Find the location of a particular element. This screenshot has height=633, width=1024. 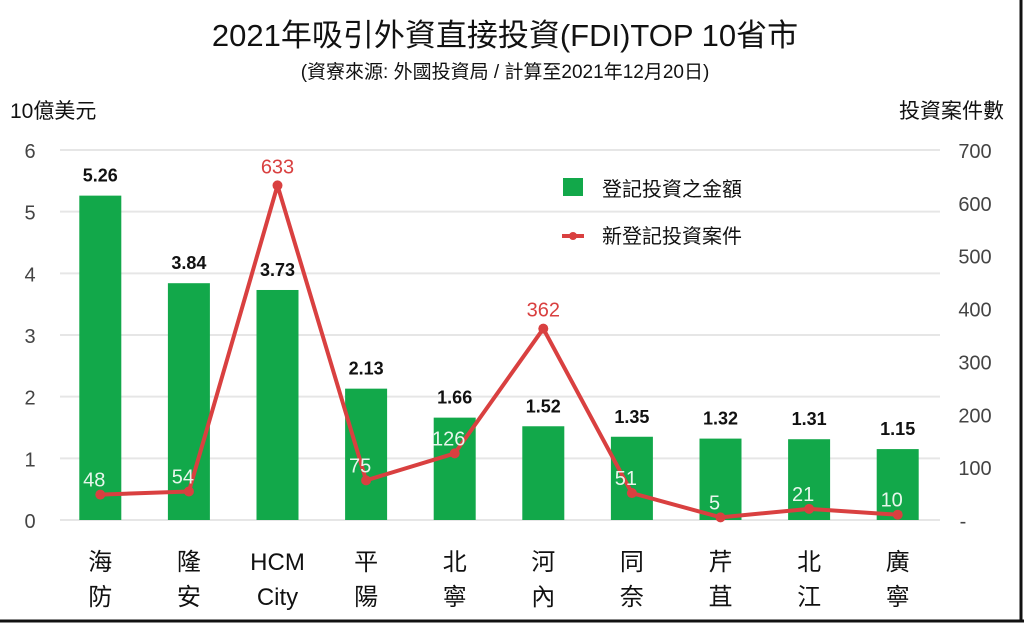

right-tick-label: 100 is located at coordinates (974, 469).